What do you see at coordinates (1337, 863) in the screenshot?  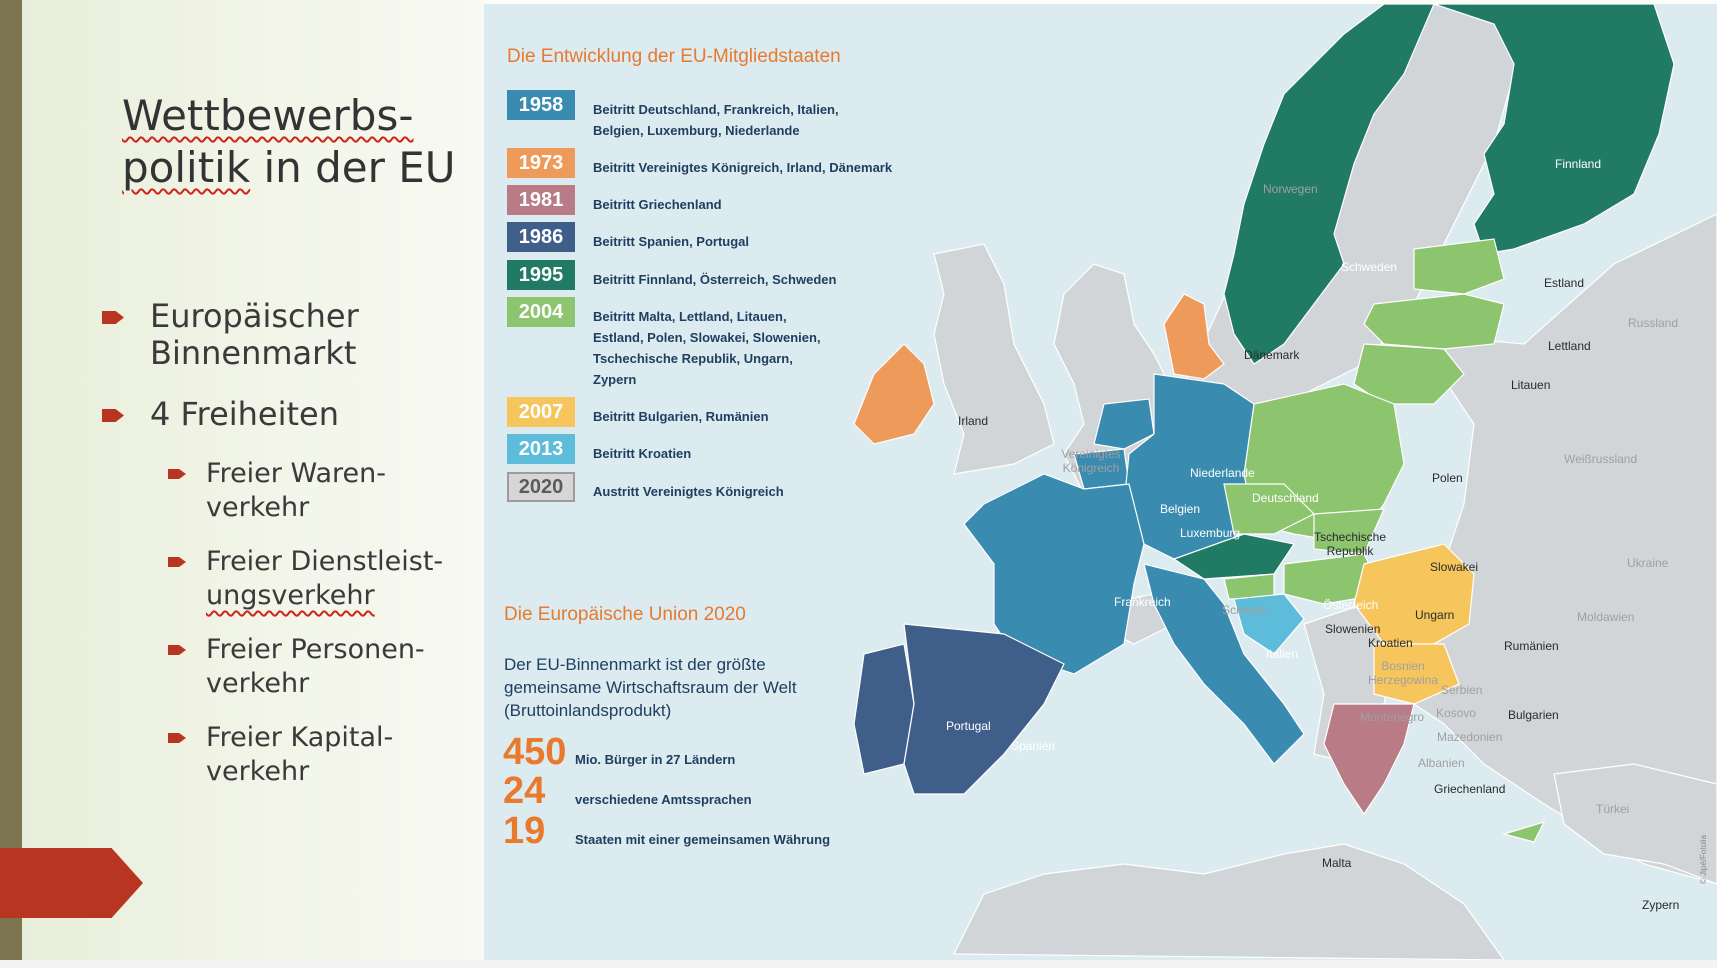 I see `map-label-malta: Malta` at bounding box center [1337, 863].